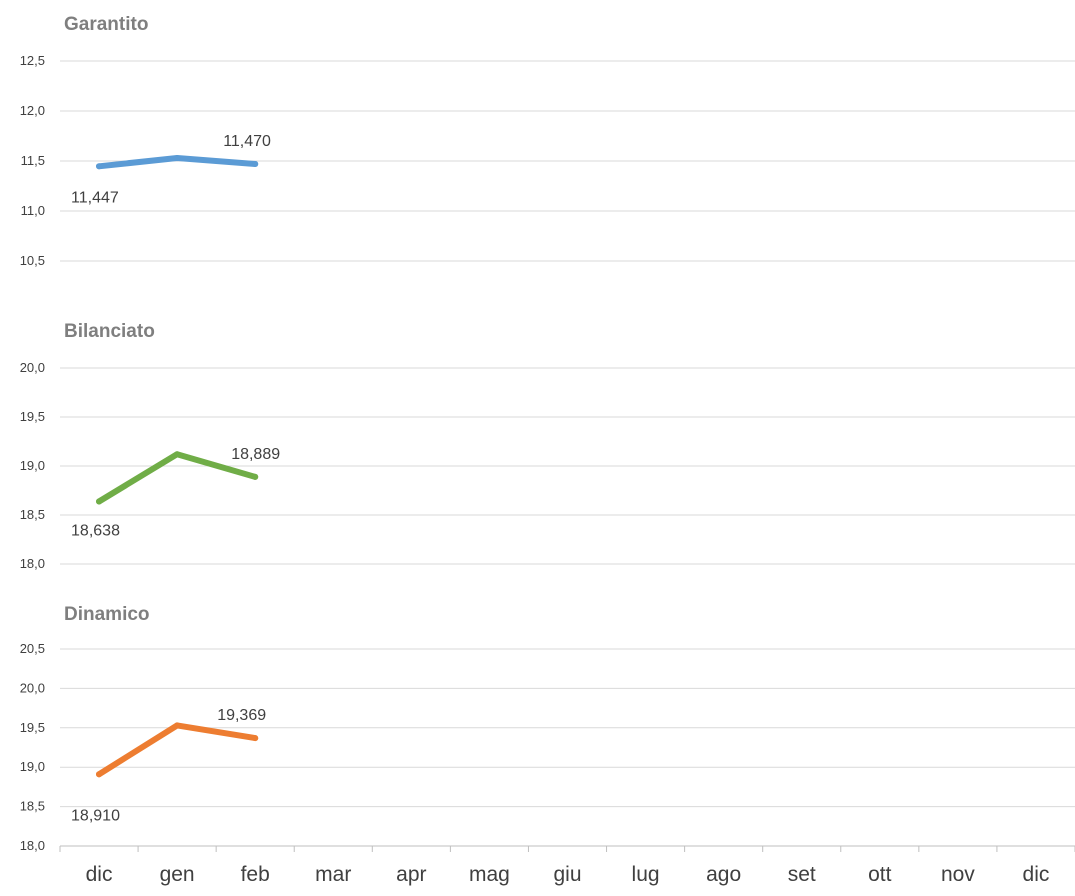 The image size is (1075, 896). Describe the element at coordinates (958, 874) in the screenshot. I see `x-tick-label: nov` at that location.